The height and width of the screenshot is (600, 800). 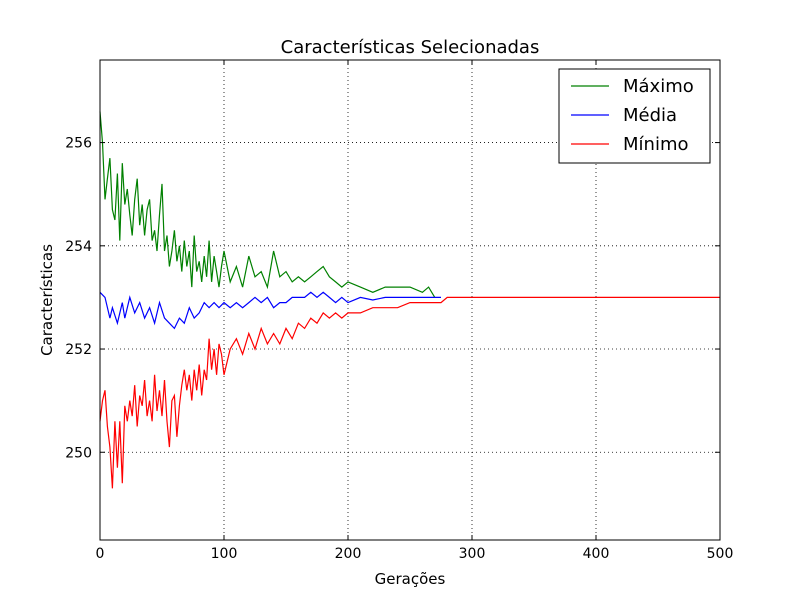 What do you see at coordinates (656, 144) in the screenshot?
I see `legend-label: Mínimo` at bounding box center [656, 144].